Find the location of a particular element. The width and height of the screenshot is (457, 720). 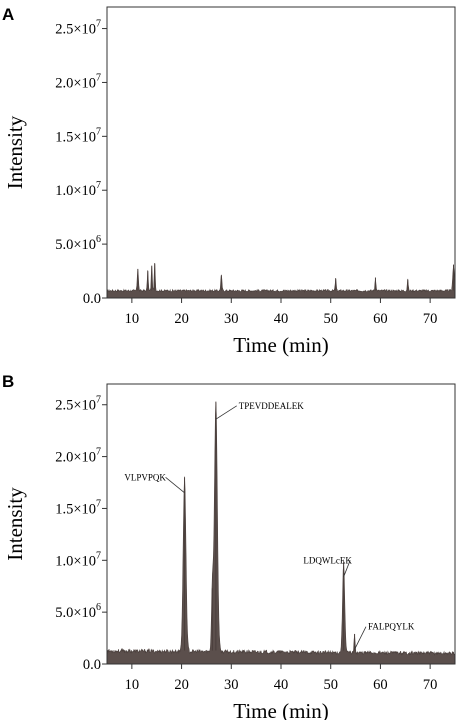

chromatogram-trace is located at coordinates (281, 281).